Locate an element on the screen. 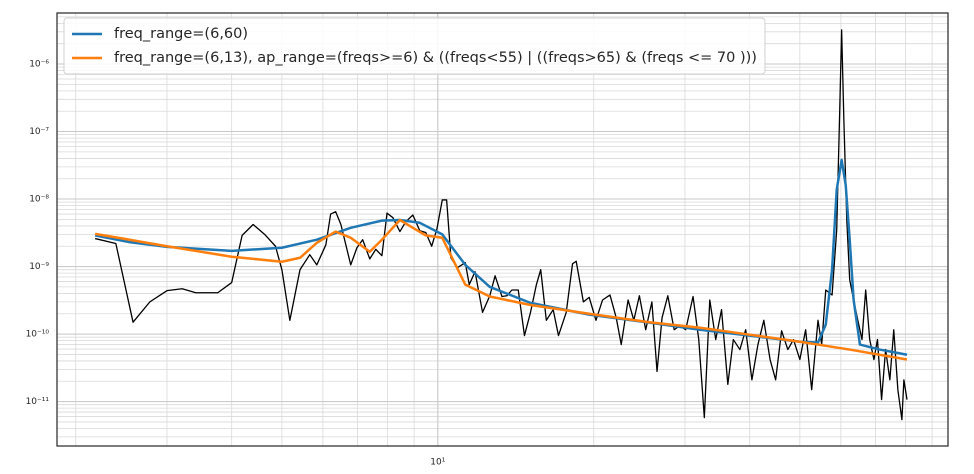 The image size is (974, 474). y-tick-label: 10⁻⁹ is located at coordinates (39, 267).